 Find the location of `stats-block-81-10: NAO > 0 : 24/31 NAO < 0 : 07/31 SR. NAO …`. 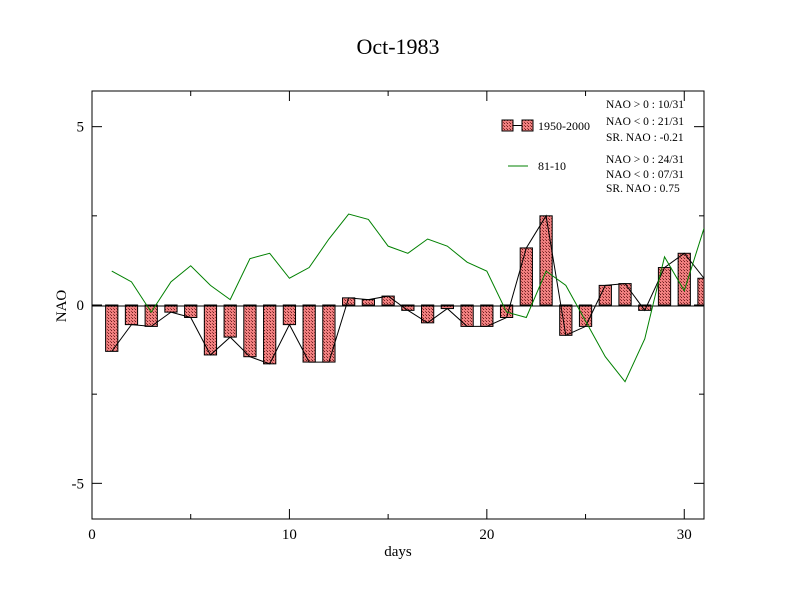

stats-block-81-10: NAO > 0 : 24/31 NAO < 0 : 07/31 SR. NAO … is located at coordinates (645, 174).